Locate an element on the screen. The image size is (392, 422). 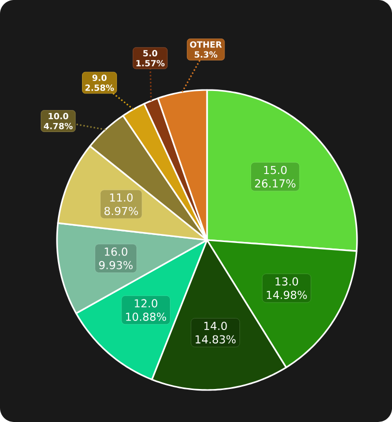
slice-label: 11.0 is located at coordinates (121, 197).